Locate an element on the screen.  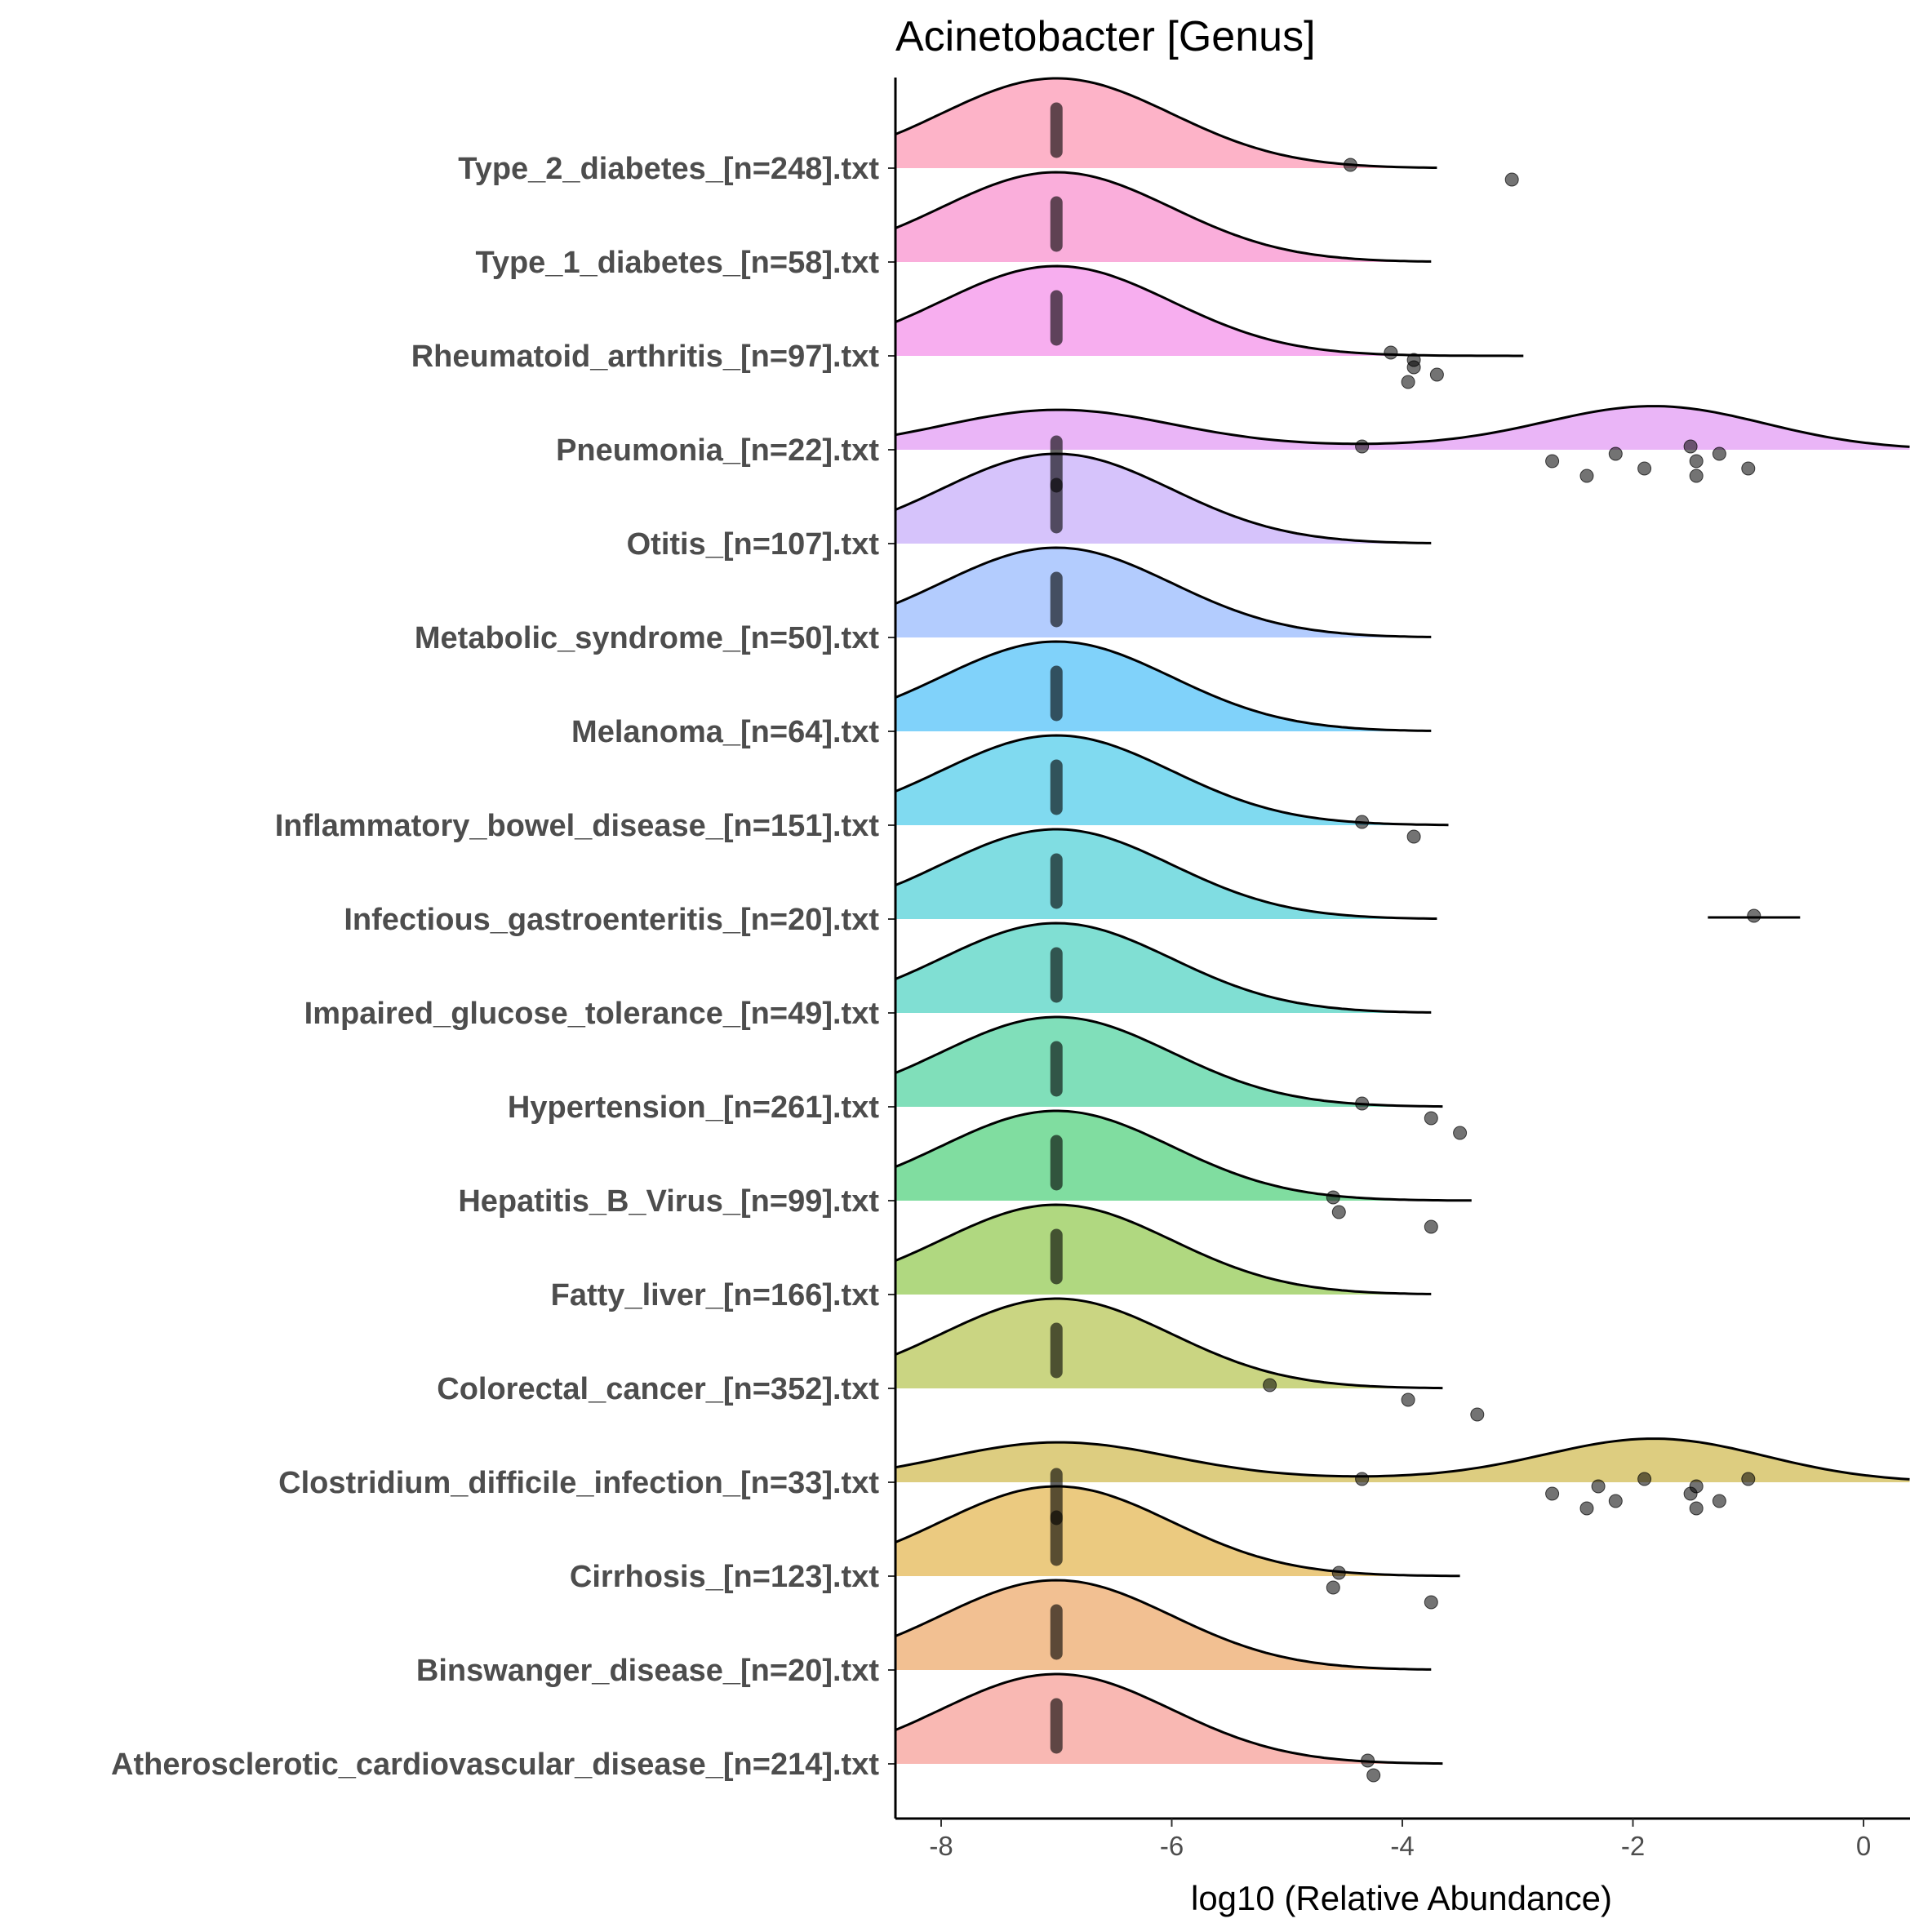
category-label-metabolic-syndrome: Metabolic_syndrome_[n=50].txt is located at coordinates (647, 638).